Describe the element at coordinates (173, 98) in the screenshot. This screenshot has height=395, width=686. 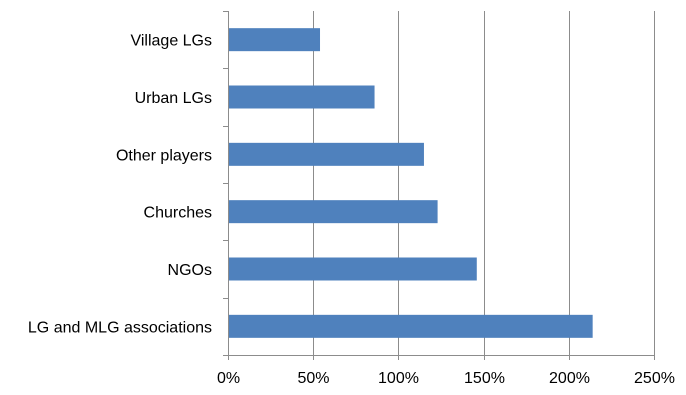
I see `category-label: Urban LGs` at that location.